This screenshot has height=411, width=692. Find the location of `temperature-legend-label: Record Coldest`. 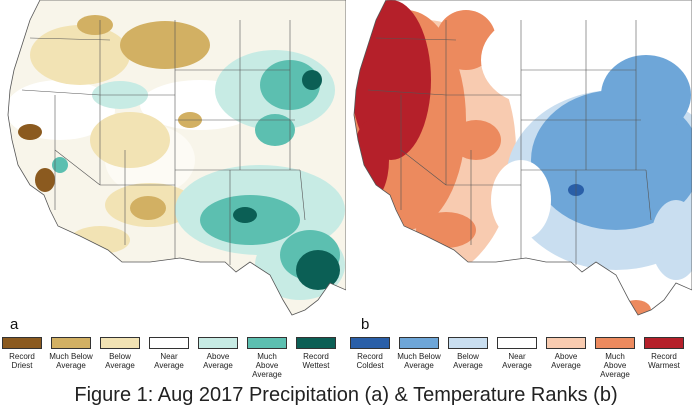

temperature-legend-label: Record Coldest is located at coordinates (370, 361).